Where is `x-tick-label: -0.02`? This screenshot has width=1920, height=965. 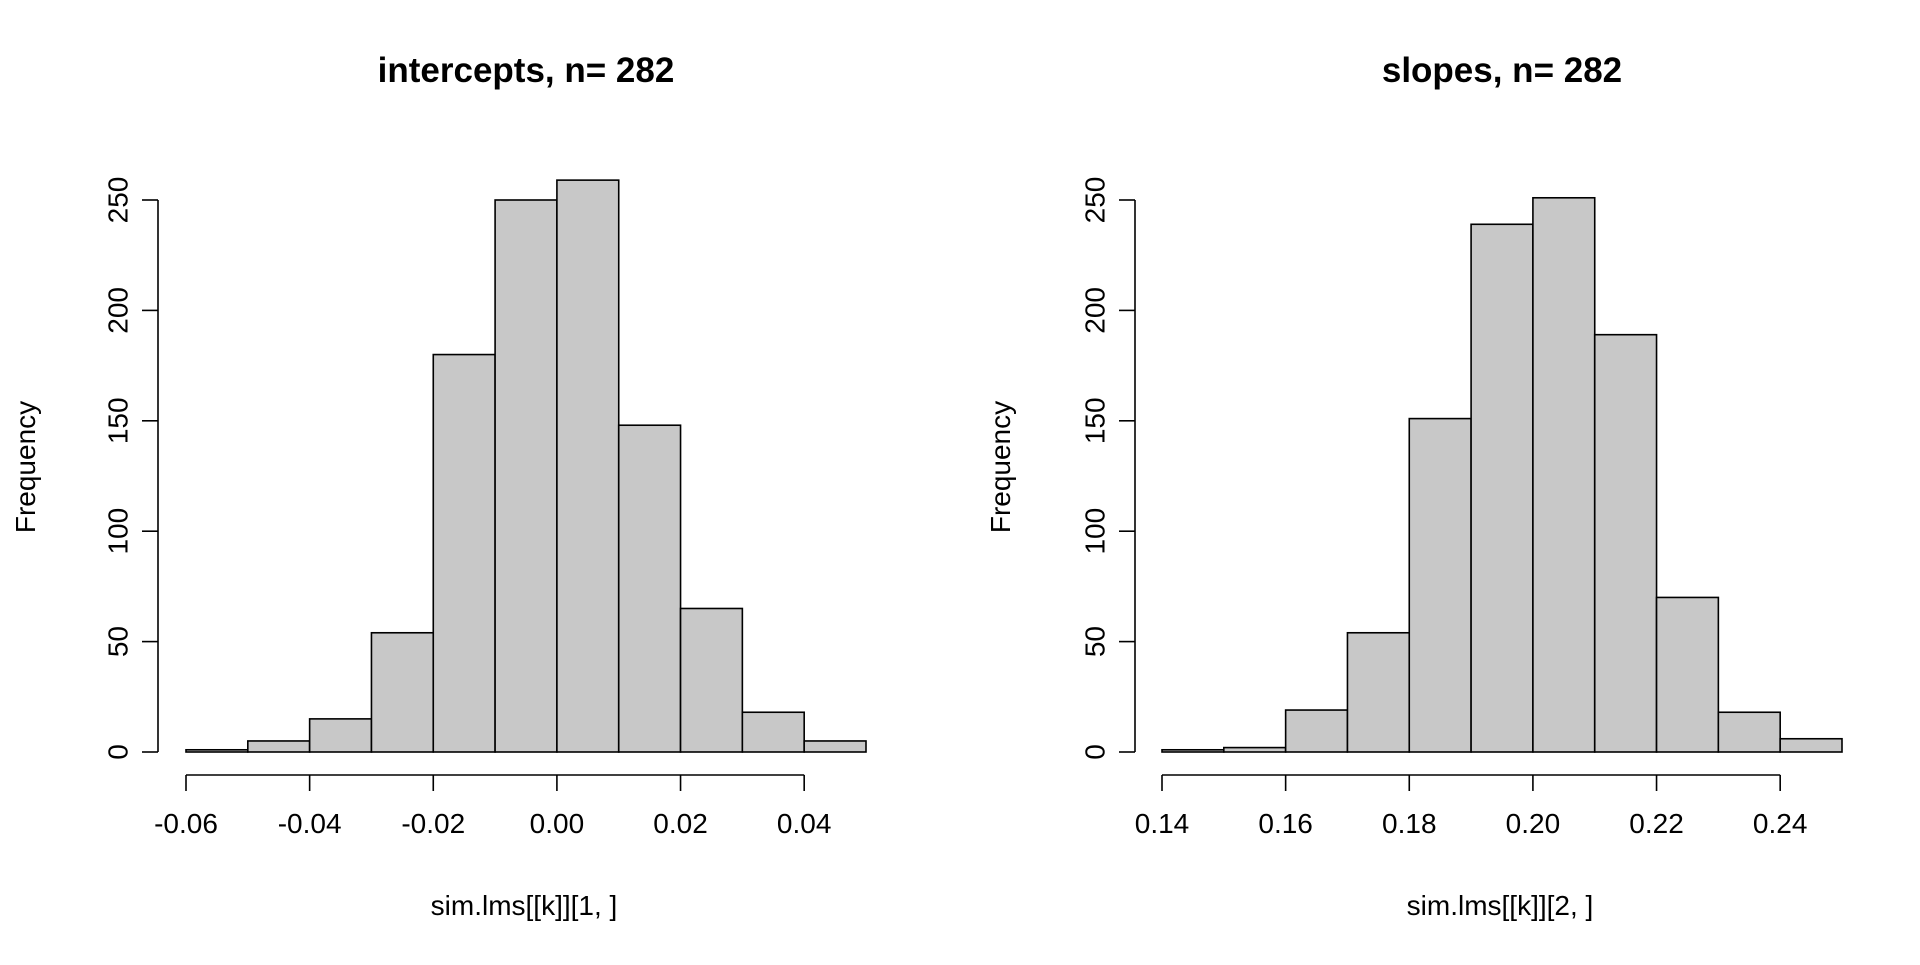
x-tick-label: -0.02 is located at coordinates (433, 823).